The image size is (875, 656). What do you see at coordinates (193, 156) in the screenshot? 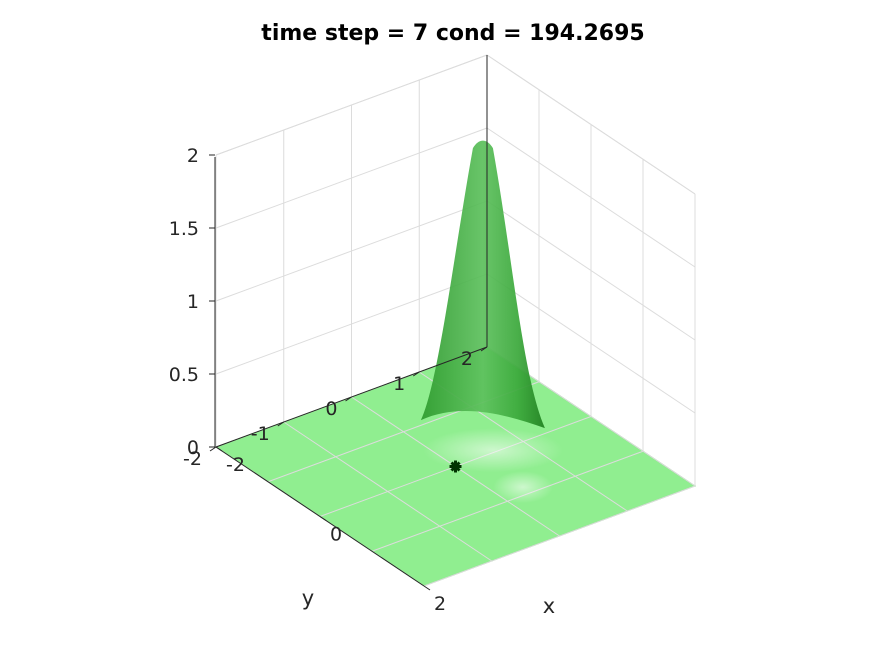
I see `z-tick-label: 2` at bounding box center [193, 156].